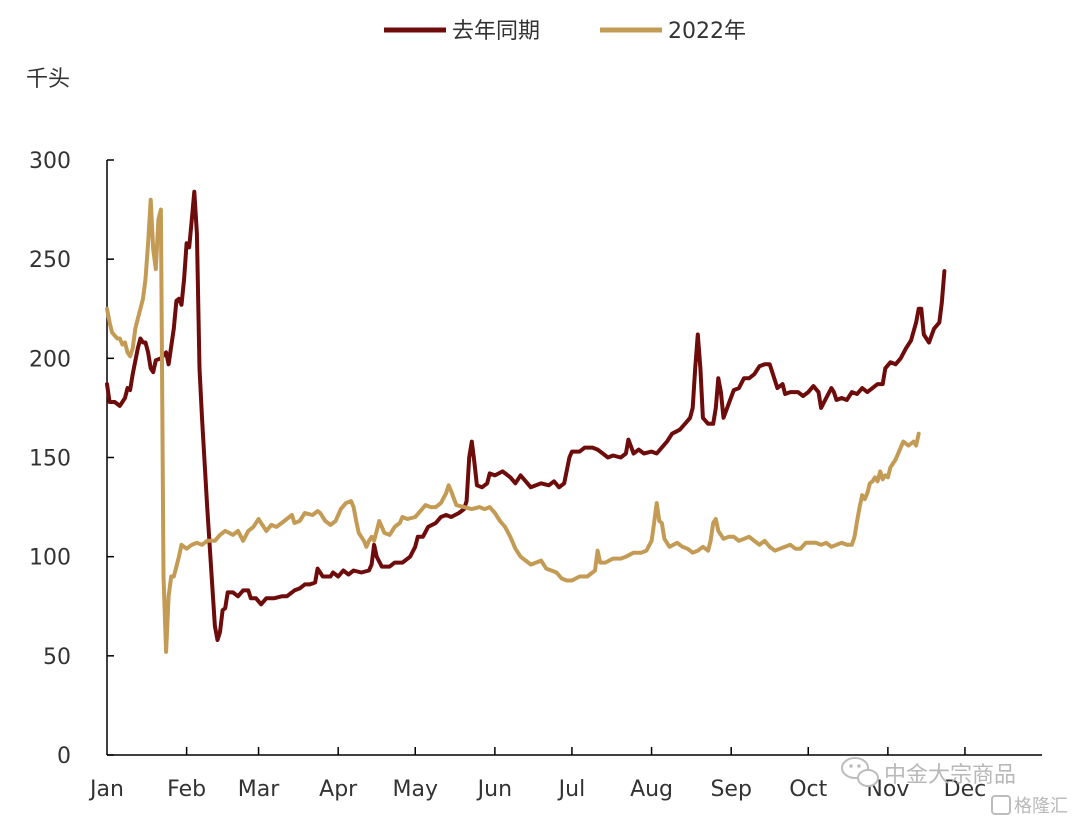 Image resolution: width=1080 pixels, height=822 pixels. I want to click on x-axis-ticks: Jan Feb Mar Apr May Jun Jul Aug Sep Oct Nov Dec, so click(537, 774).